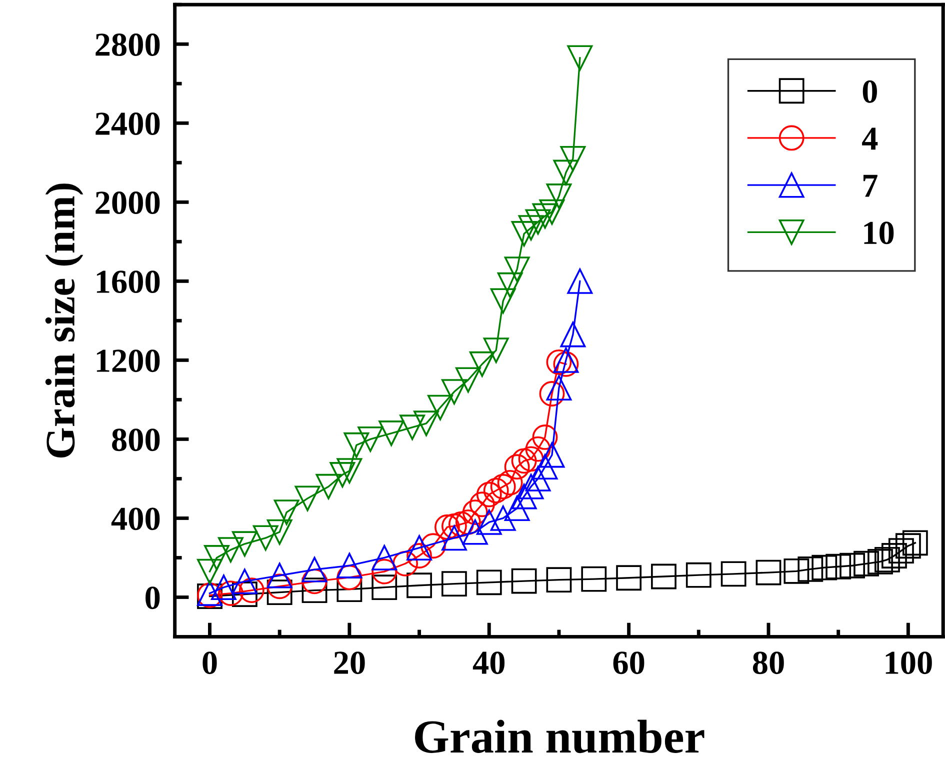 The image size is (945, 769). I want to click on y-tick-label: 1600, so click(128, 282).